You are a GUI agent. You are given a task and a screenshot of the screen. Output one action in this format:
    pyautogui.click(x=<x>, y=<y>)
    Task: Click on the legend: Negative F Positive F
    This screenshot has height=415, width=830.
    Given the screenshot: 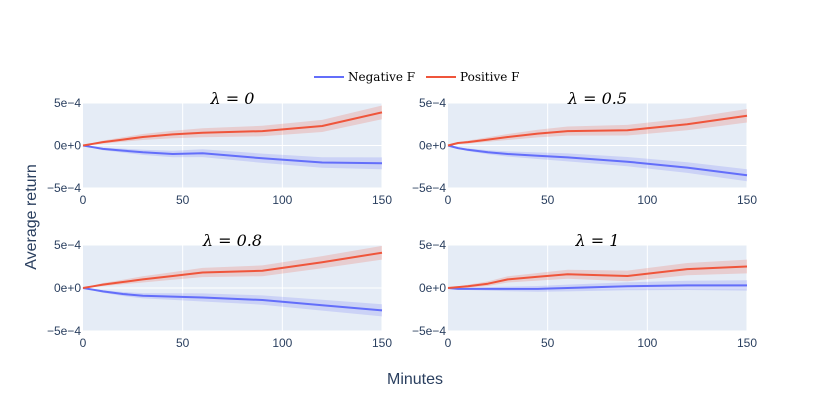 What is the action you would take?
    pyautogui.click(x=417, y=77)
    